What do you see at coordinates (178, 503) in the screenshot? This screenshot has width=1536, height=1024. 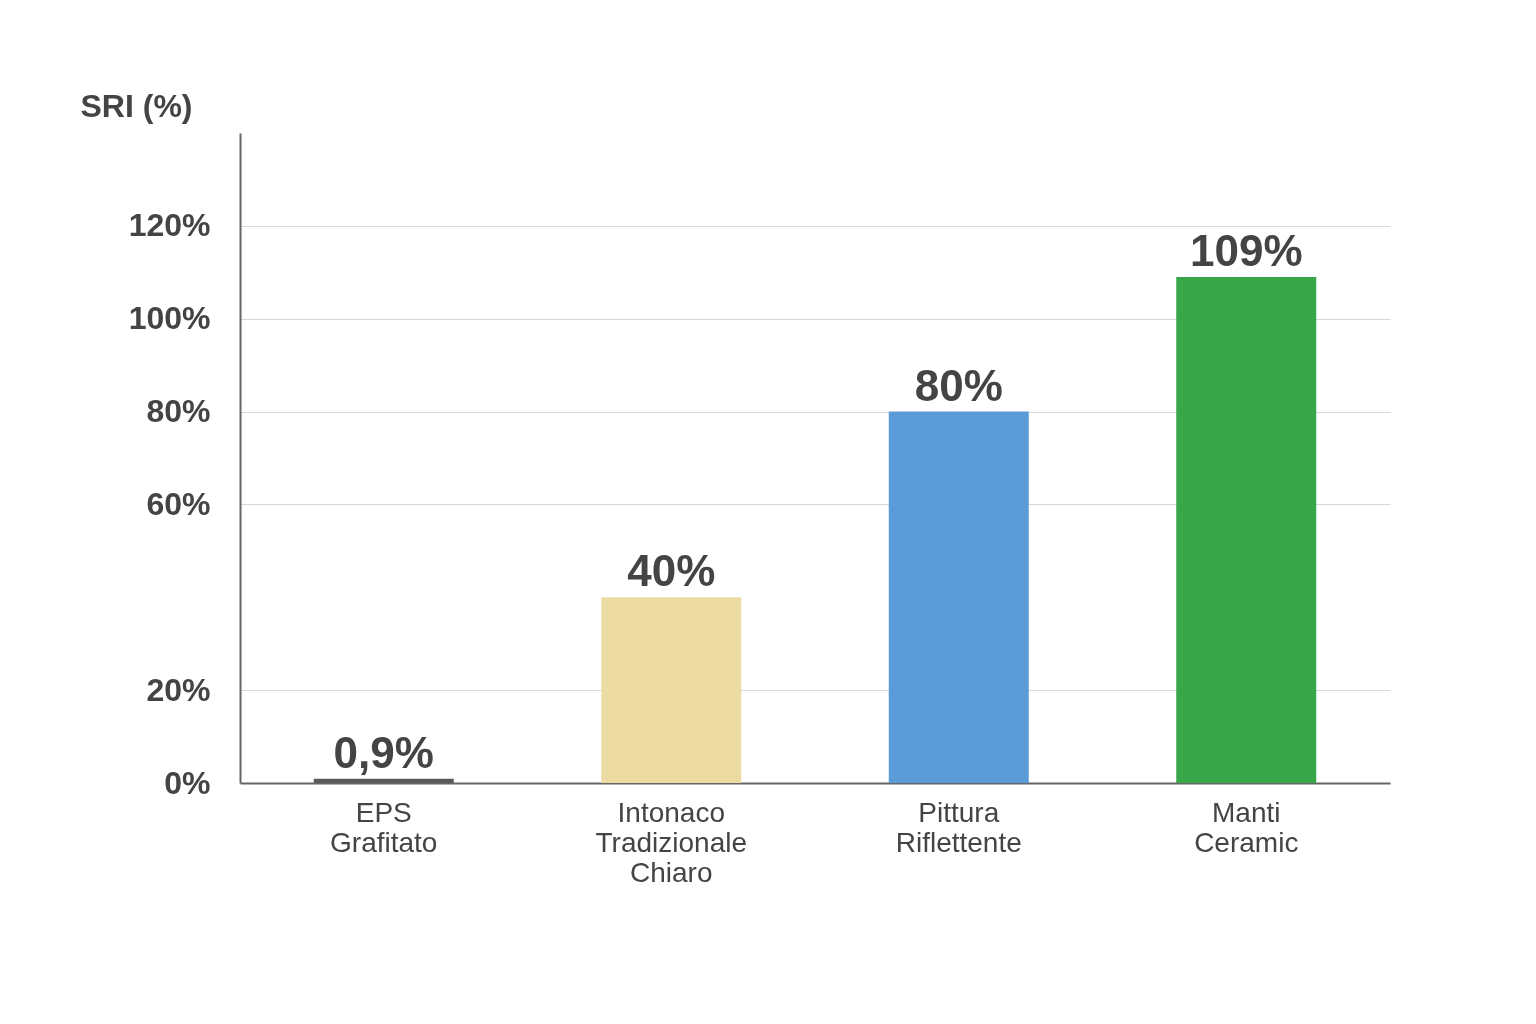 I see `y-tick-label: 60%` at bounding box center [178, 503].